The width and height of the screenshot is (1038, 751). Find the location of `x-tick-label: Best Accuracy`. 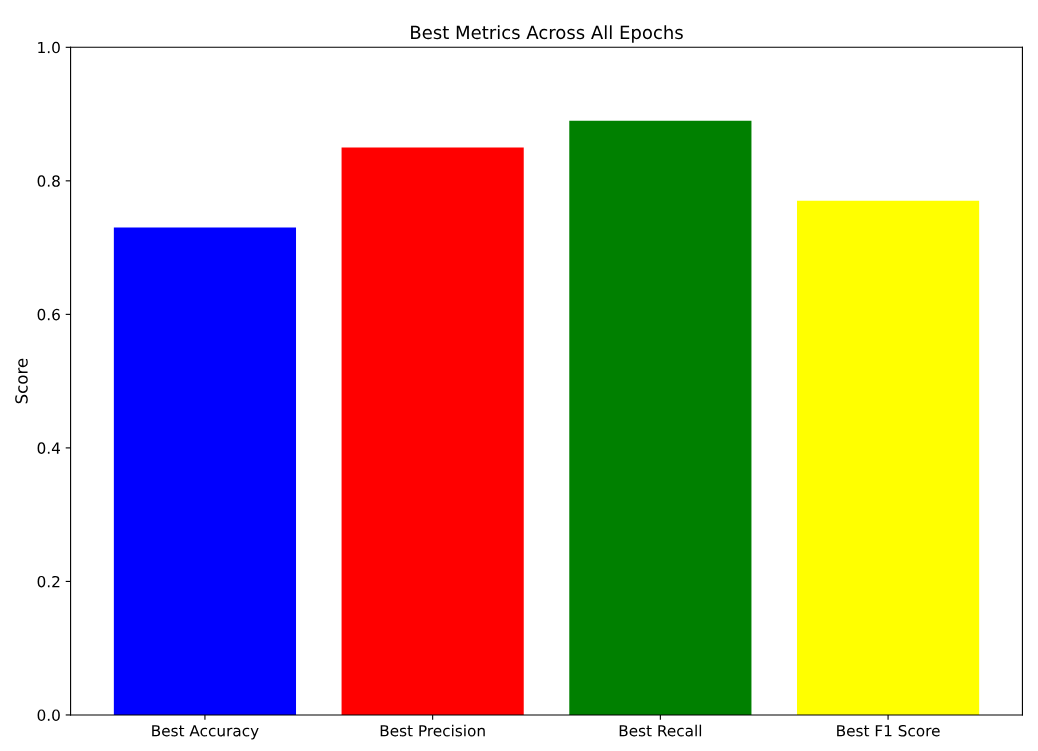

x-tick-label: Best Accuracy is located at coordinates (205, 732).